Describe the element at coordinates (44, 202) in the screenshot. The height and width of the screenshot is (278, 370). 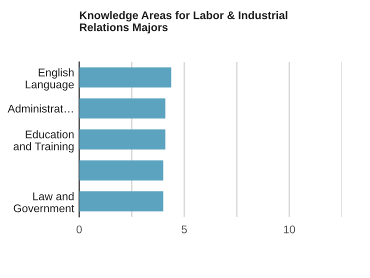
I see `y-tick-label: Law and Government` at that location.